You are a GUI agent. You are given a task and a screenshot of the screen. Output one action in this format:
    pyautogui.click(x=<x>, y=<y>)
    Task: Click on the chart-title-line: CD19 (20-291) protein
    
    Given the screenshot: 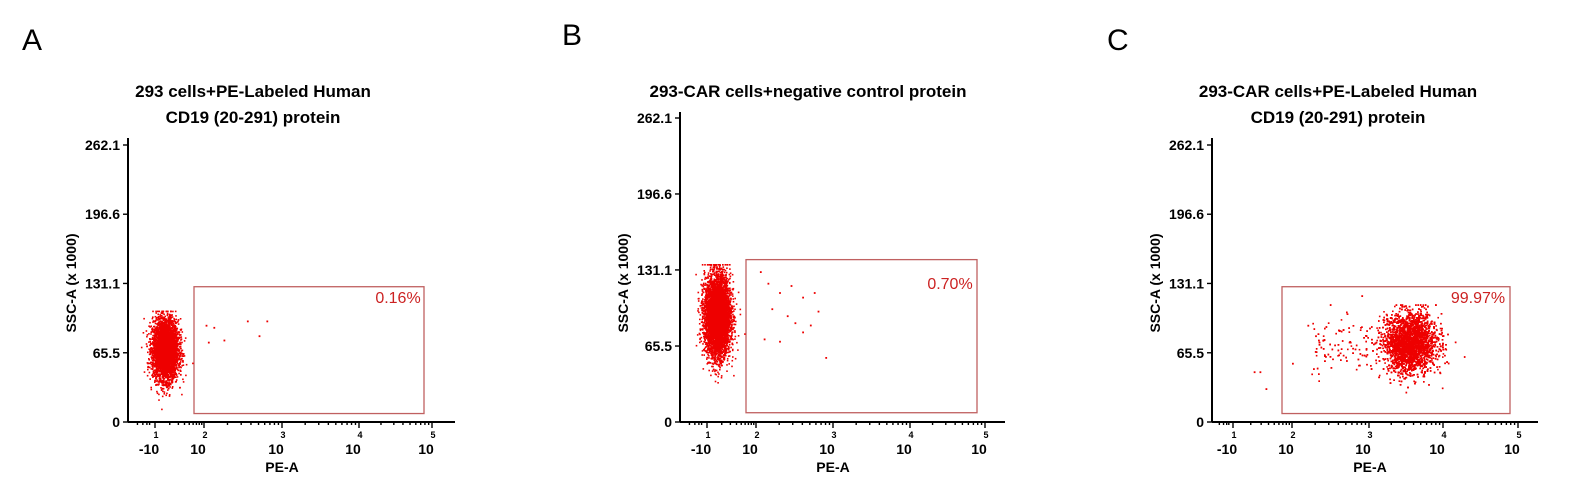 What is the action you would take?
    pyautogui.click(x=253, y=117)
    